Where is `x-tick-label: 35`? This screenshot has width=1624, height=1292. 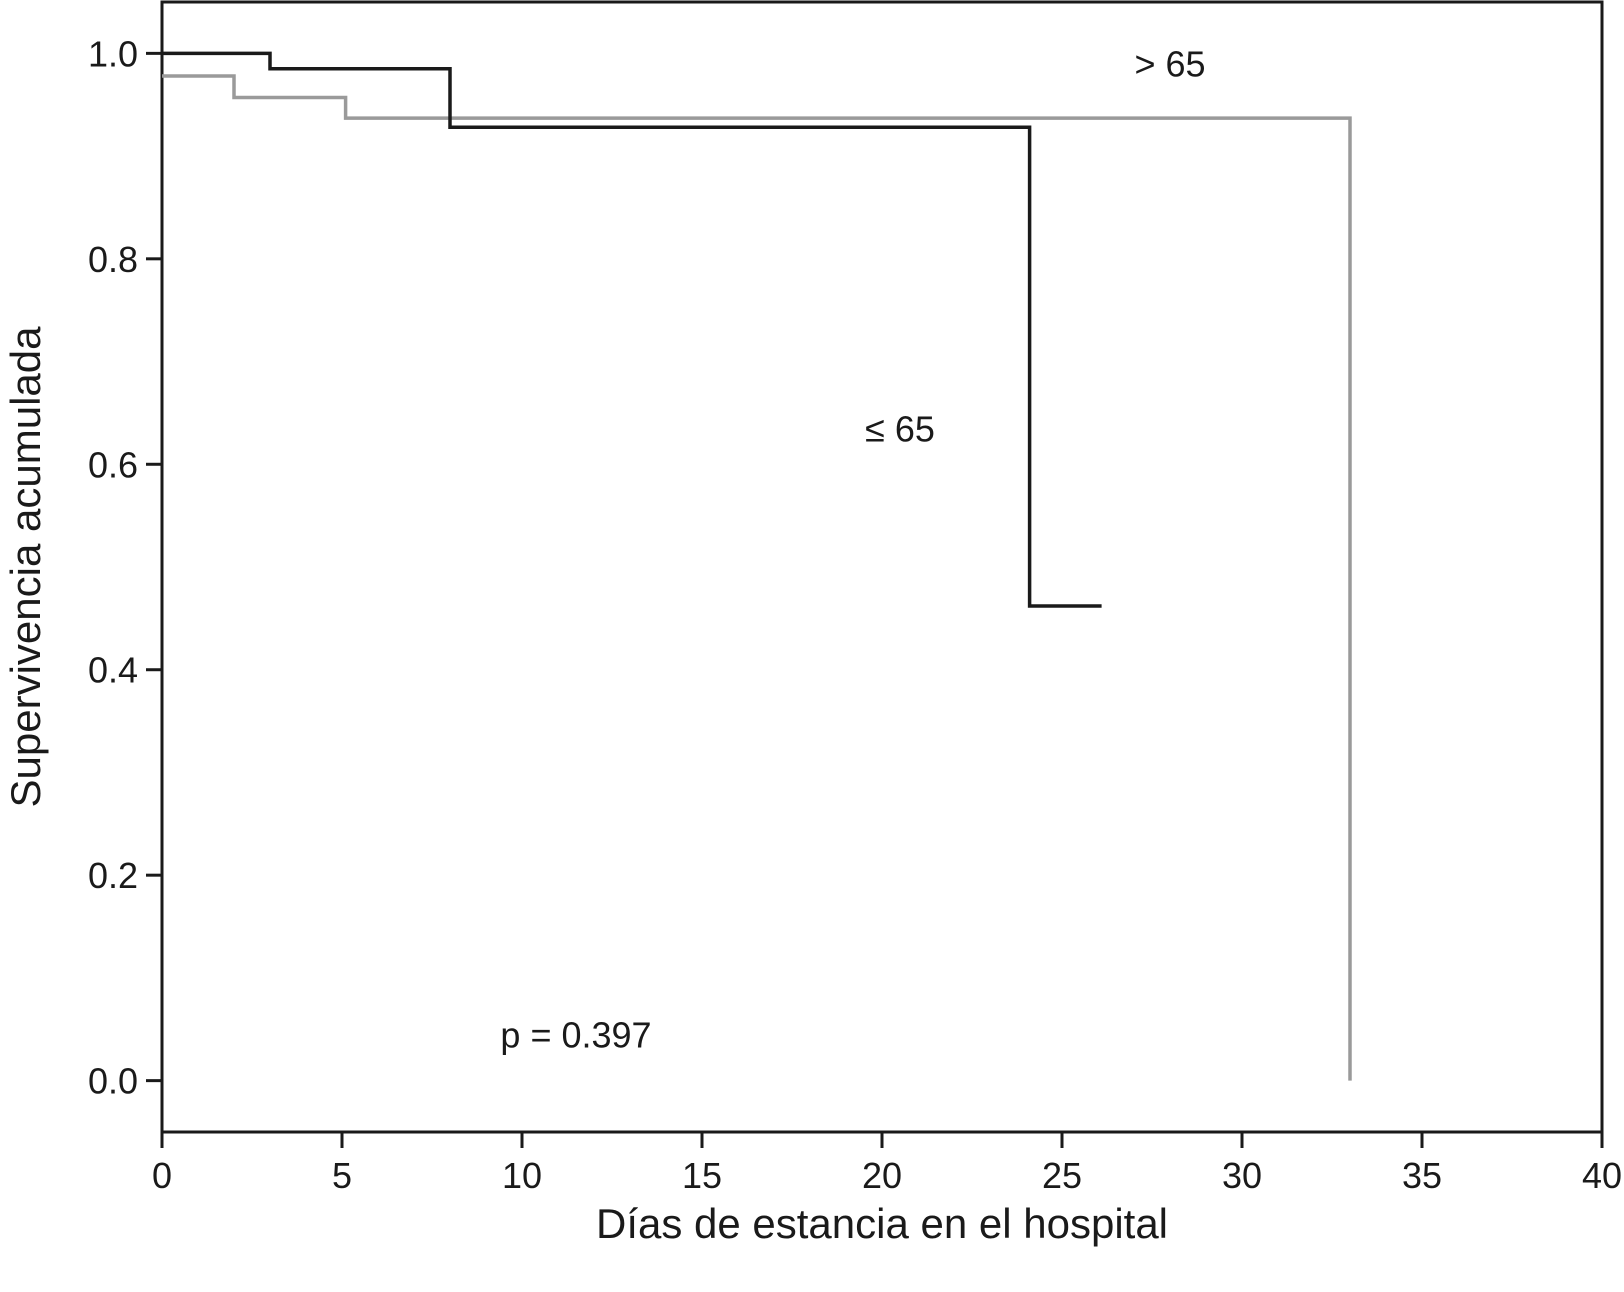 x-tick-label: 35 is located at coordinates (1422, 1175).